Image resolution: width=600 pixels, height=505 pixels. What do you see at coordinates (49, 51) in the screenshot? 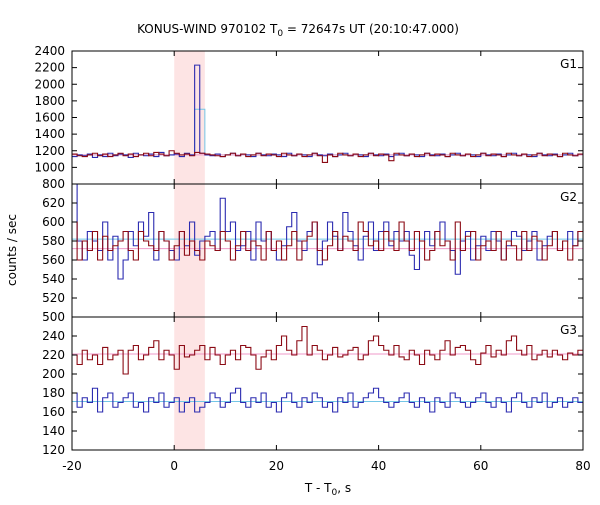
I see `y-tick-label: 2400` at bounding box center [49, 51].